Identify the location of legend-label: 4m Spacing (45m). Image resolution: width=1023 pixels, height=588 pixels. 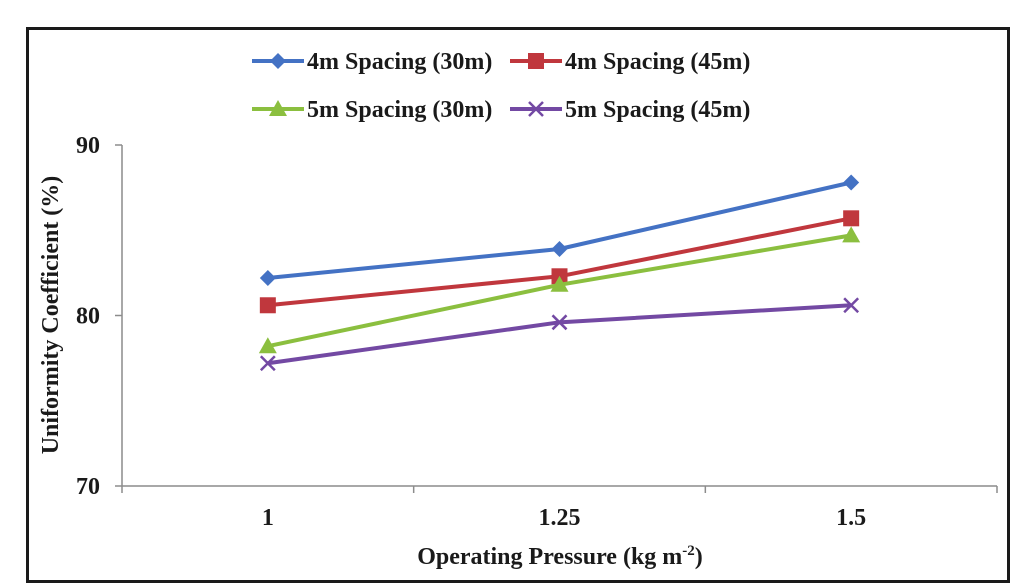
(657, 62).